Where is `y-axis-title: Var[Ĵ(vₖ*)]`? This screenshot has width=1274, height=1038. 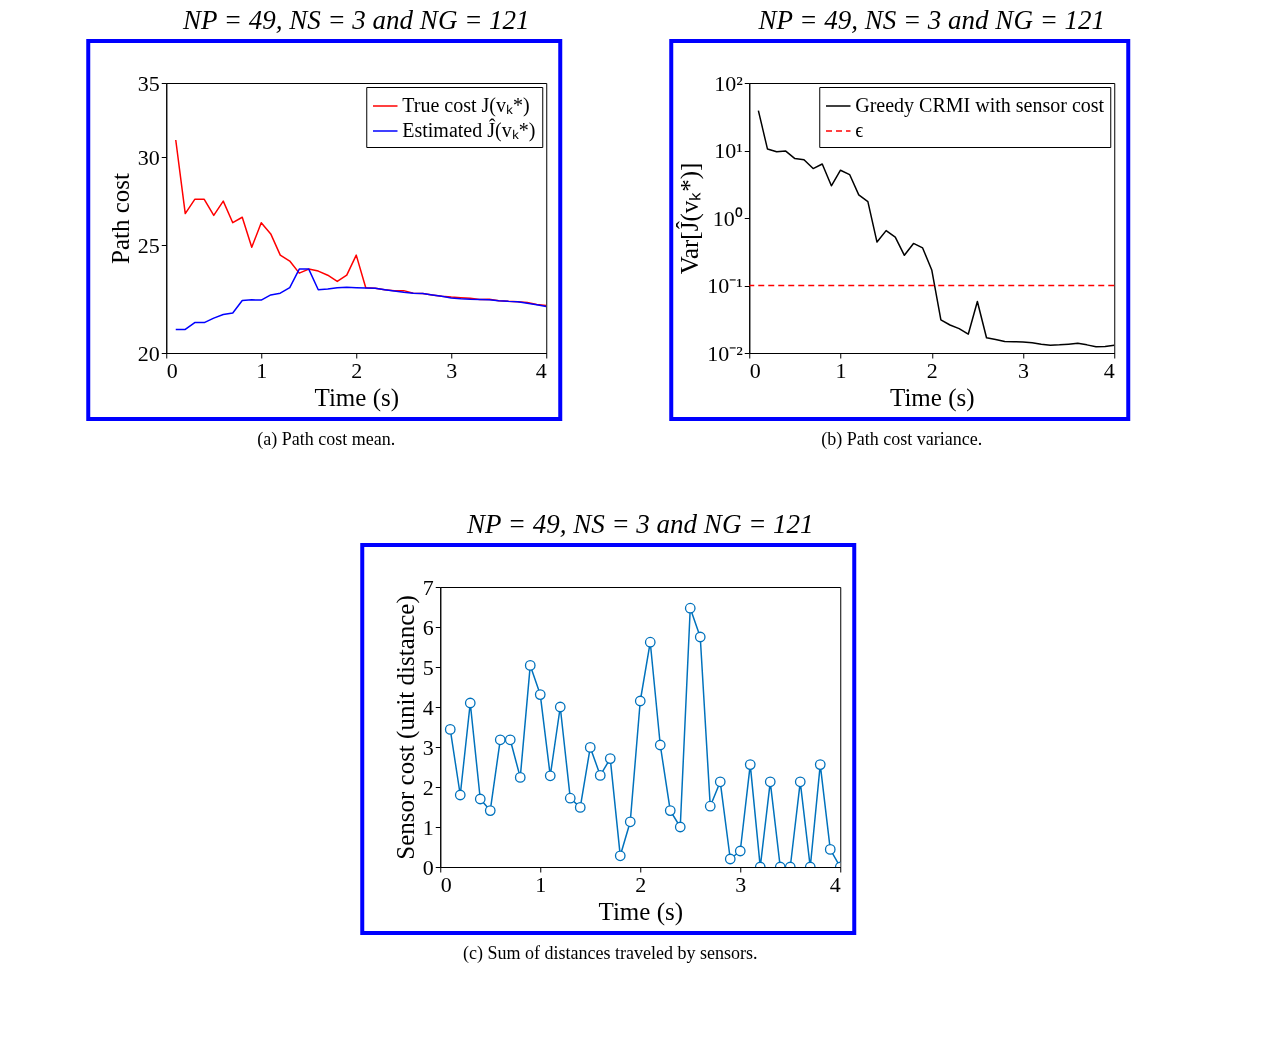
y-axis-title: Var[Ĵ(vₖ*)] is located at coordinates (690, 218).